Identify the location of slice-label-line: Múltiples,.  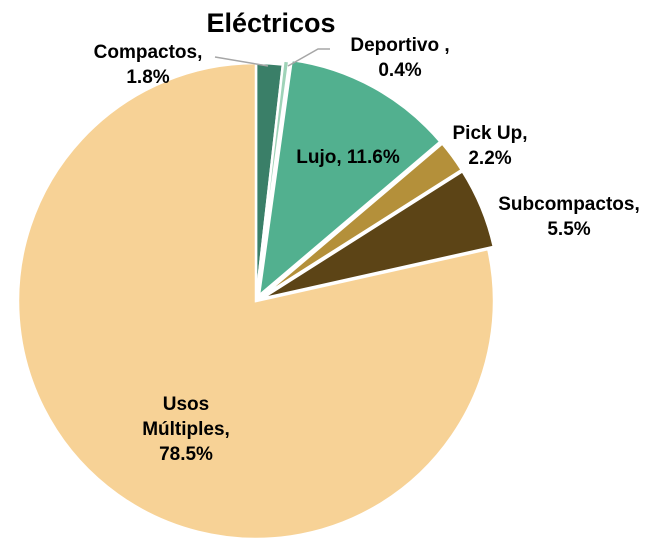
(186, 429).